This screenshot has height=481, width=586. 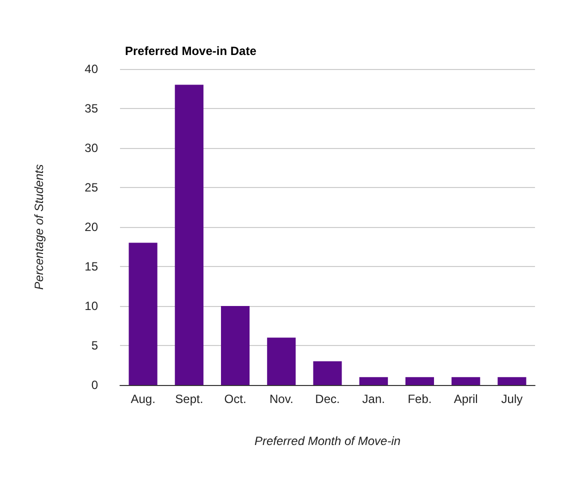 What do you see at coordinates (143, 399) in the screenshot?
I see `x-tick-label: Aug.` at bounding box center [143, 399].